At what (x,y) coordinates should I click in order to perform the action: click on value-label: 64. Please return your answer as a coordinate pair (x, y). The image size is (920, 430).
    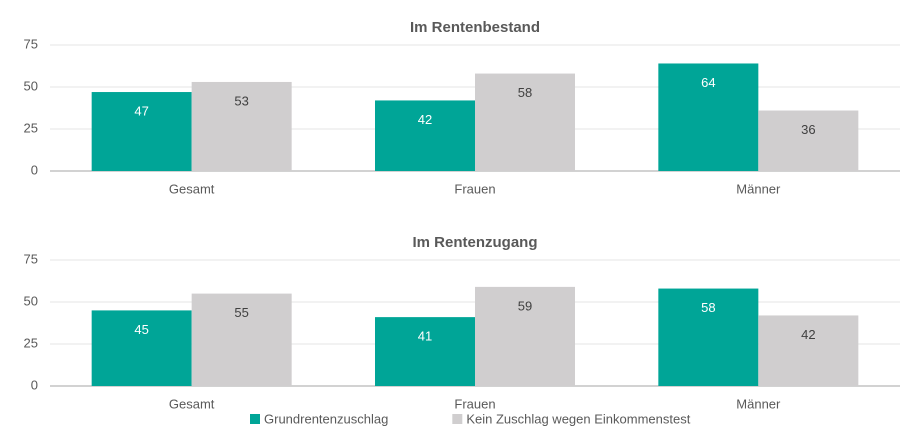
    Looking at the image, I should click on (708, 82).